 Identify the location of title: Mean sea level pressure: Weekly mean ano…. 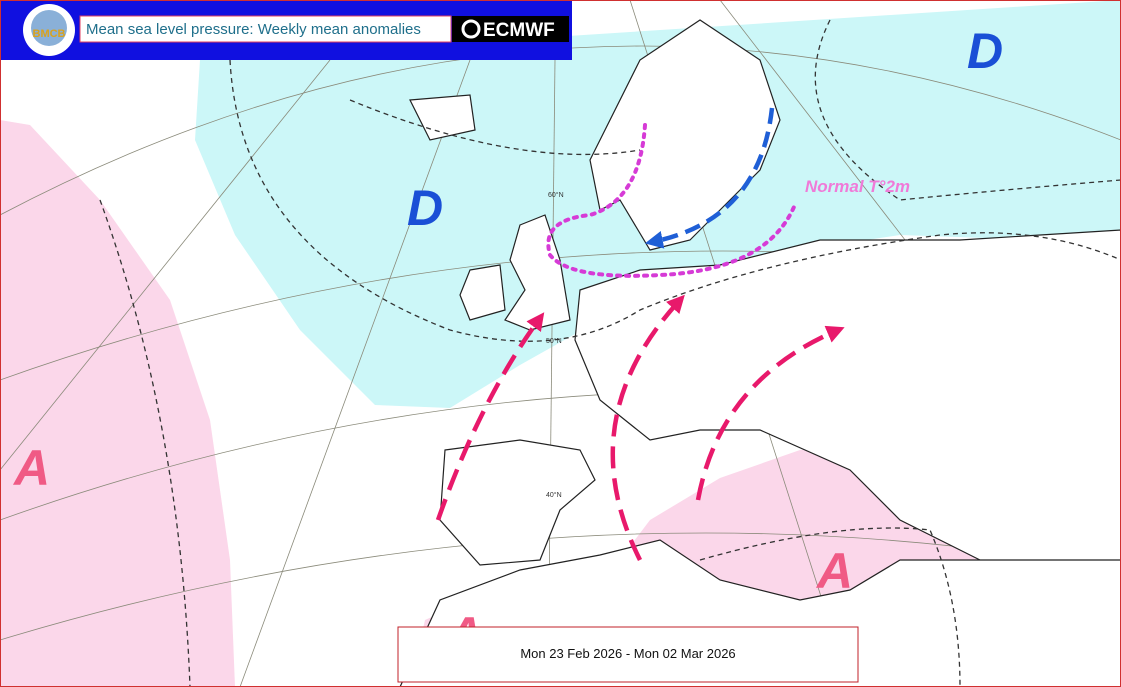
(253, 29).